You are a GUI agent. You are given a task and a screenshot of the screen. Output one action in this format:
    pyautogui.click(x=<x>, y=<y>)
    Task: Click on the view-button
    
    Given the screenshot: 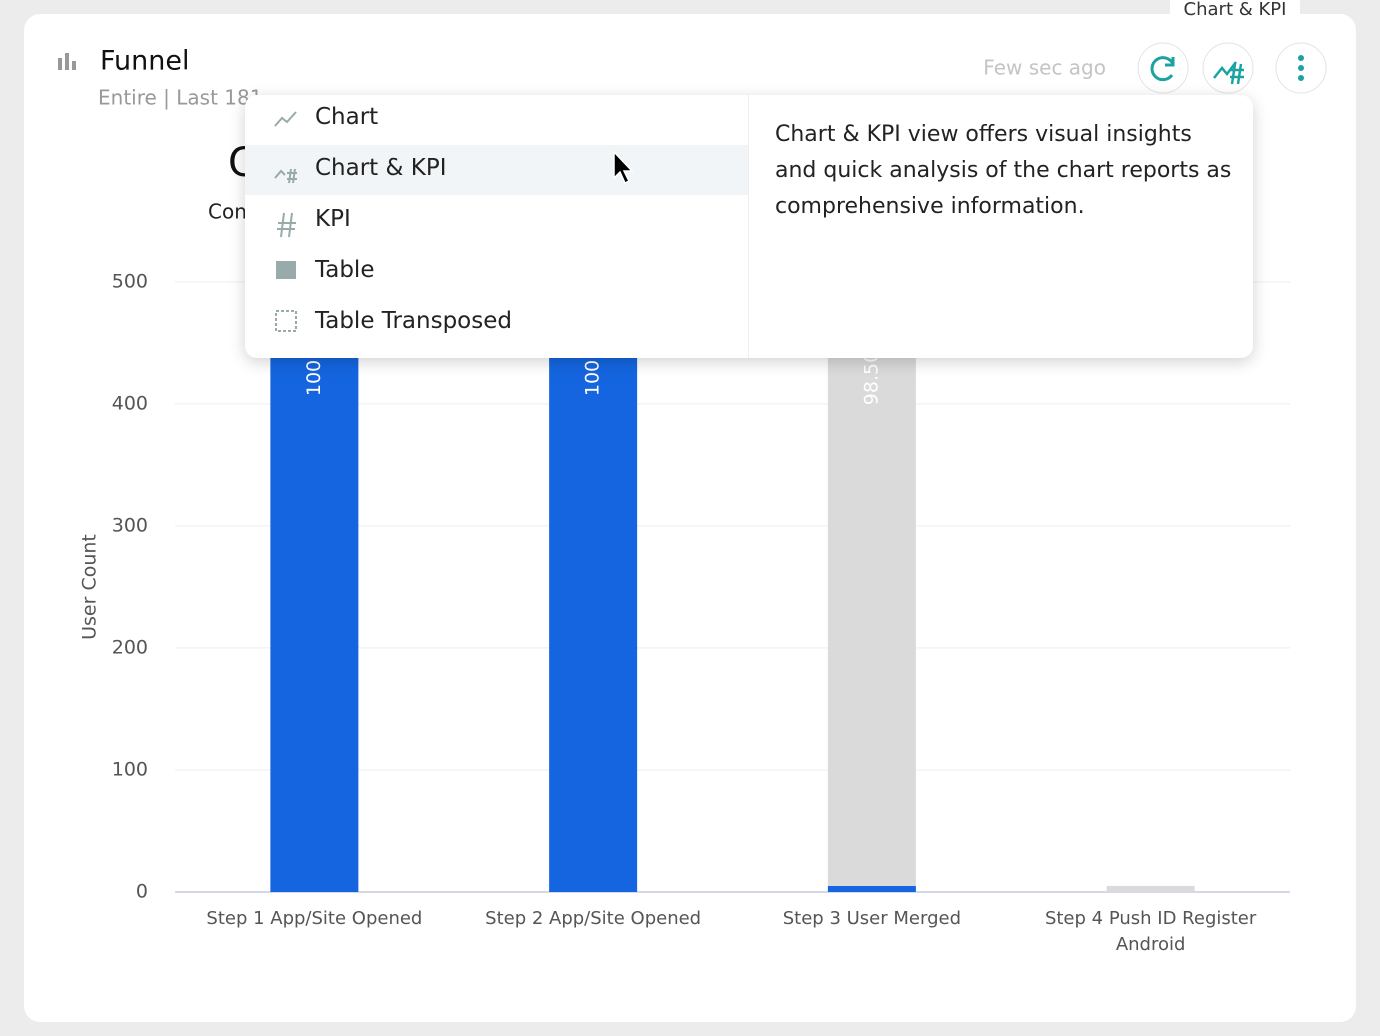 What is the action you would take?
    pyautogui.click(x=1228, y=68)
    